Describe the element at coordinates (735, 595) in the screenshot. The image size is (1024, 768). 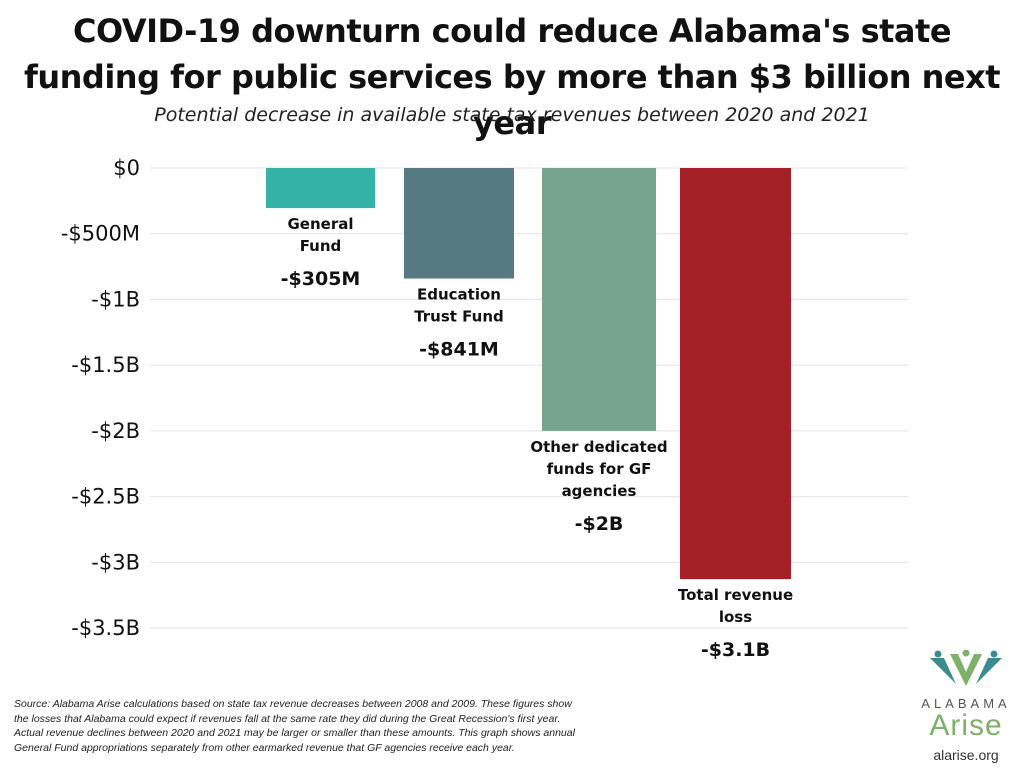
I see `category-label: Total revenue` at that location.